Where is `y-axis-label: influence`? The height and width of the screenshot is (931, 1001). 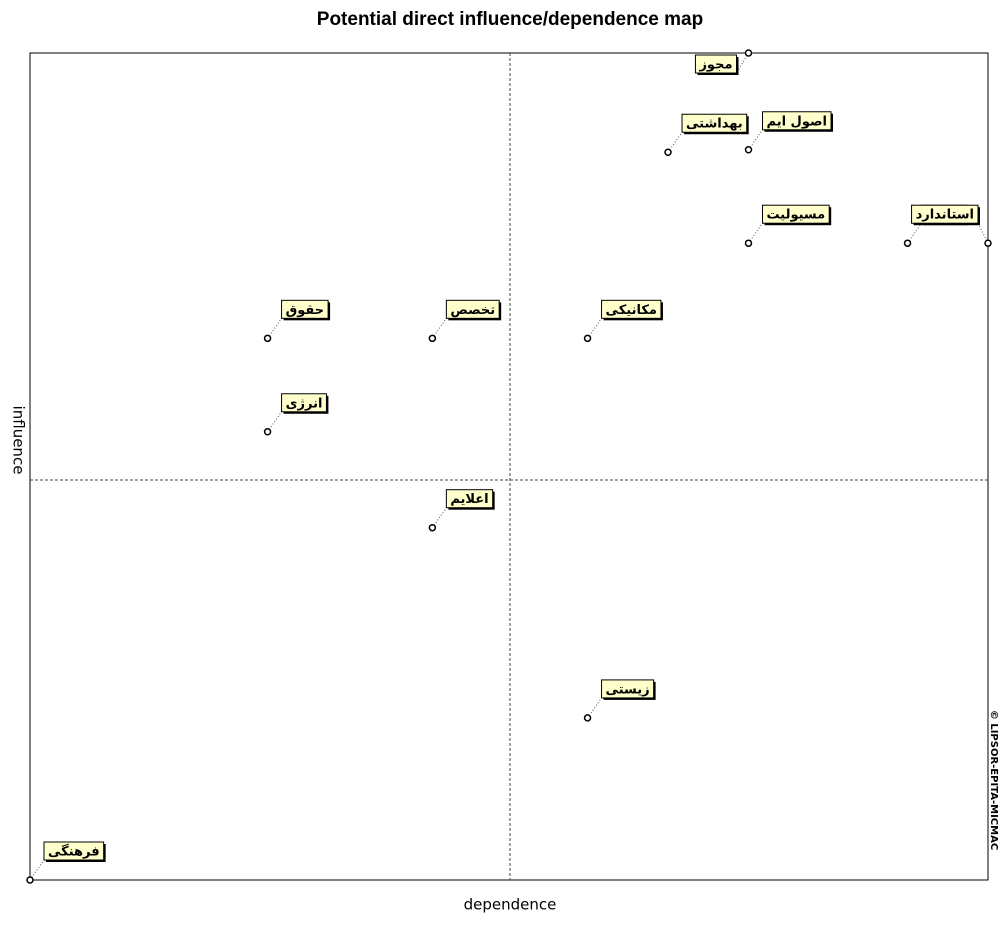 y-axis-label: influence is located at coordinates (19, 440).